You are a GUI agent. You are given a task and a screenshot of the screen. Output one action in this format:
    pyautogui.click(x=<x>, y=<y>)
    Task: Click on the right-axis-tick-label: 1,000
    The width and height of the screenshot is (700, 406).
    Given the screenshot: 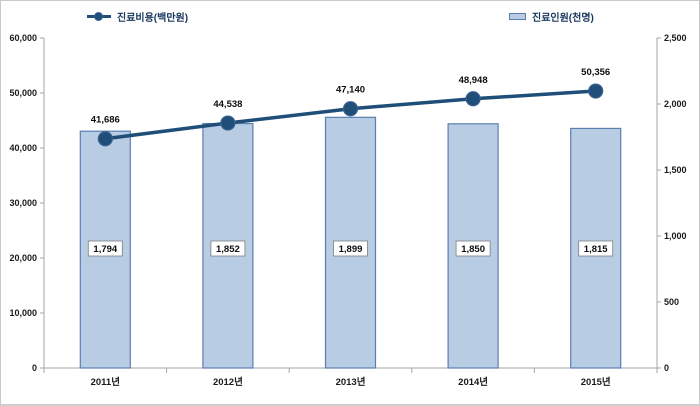 What is the action you would take?
    pyautogui.click(x=675, y=236)
    